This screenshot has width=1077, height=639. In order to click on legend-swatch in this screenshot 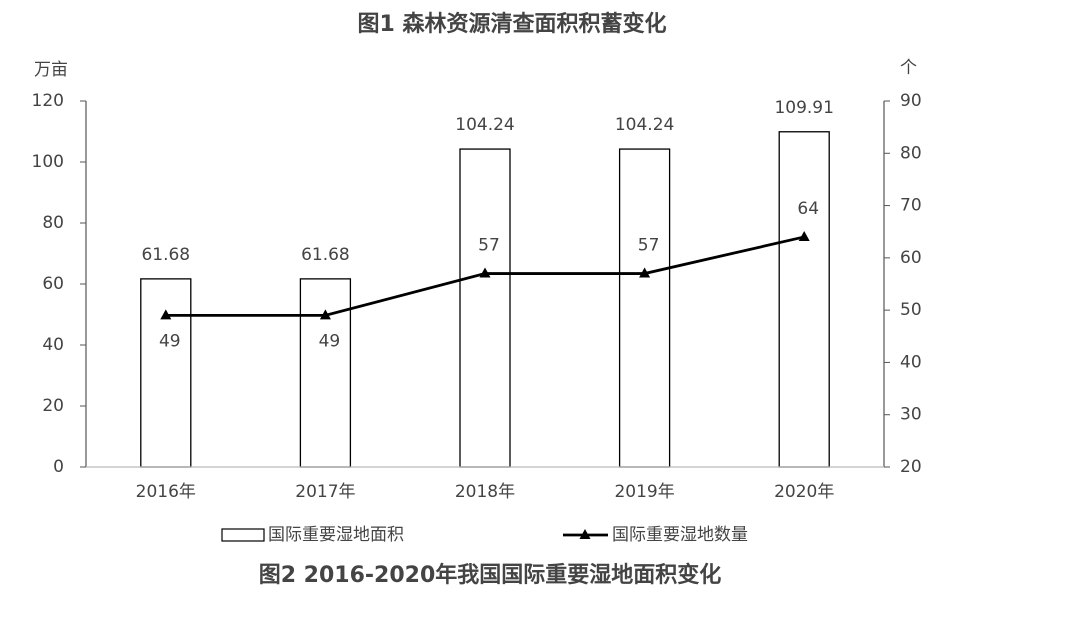, I will do `click(243, 535)`.